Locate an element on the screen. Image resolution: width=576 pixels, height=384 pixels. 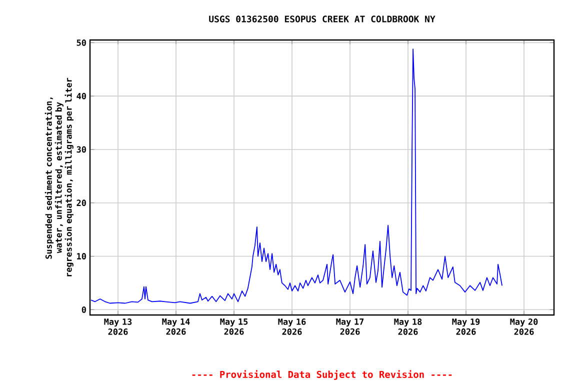
y-axis-title: Suspended sediment concentration, water, unfiltered, estimated by regression equation, milligrams per liter is located at coordinates (59, 177).